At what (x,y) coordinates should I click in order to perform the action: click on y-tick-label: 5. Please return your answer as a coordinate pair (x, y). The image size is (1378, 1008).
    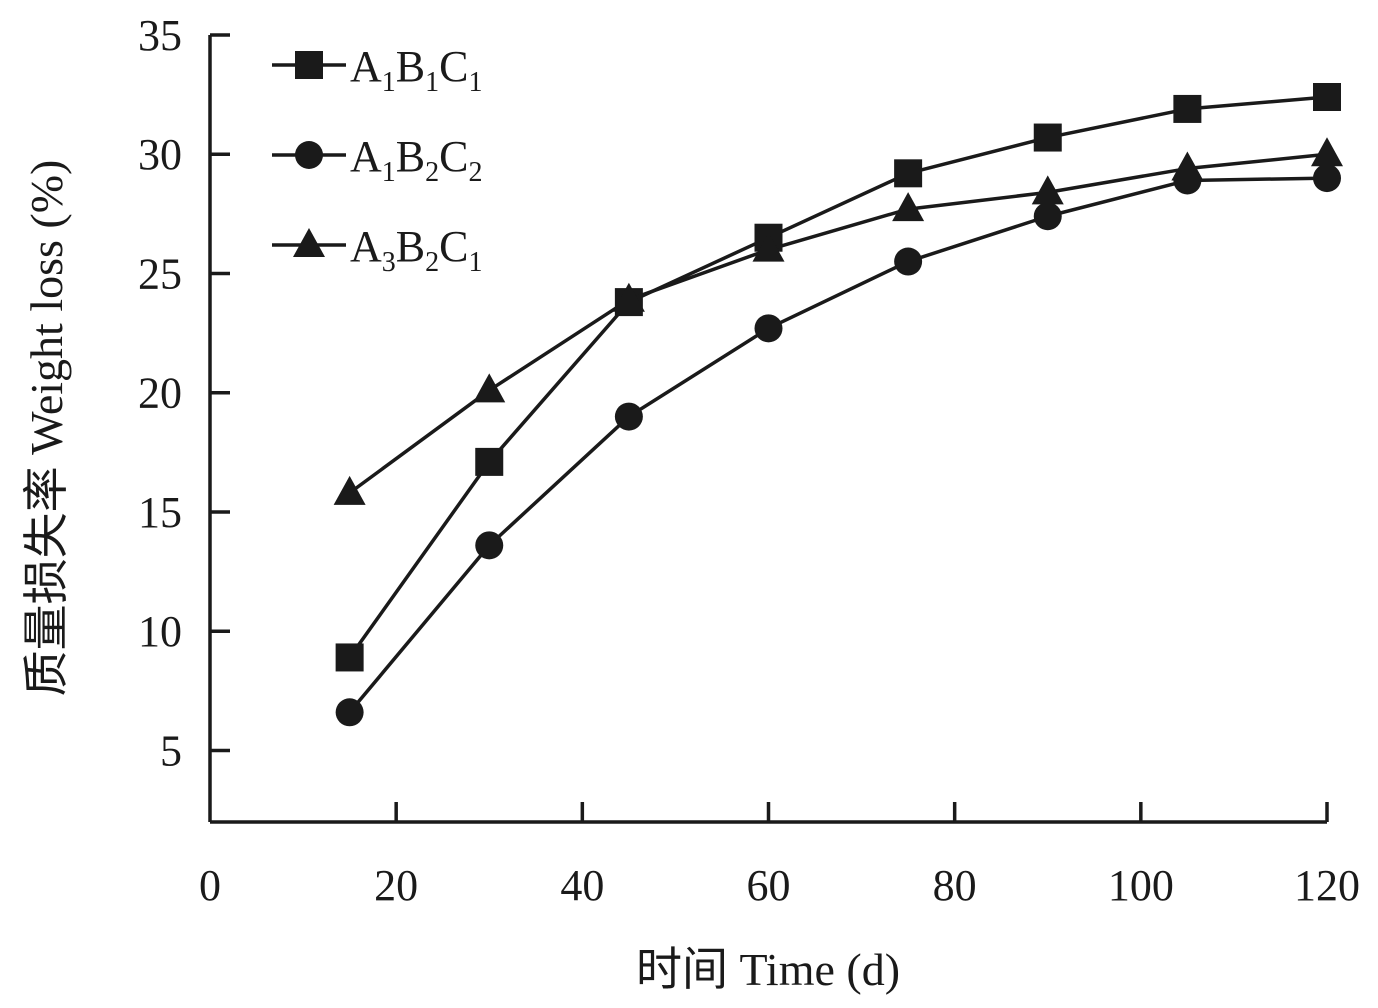
    Looking at the image, I should click on (171, 750).